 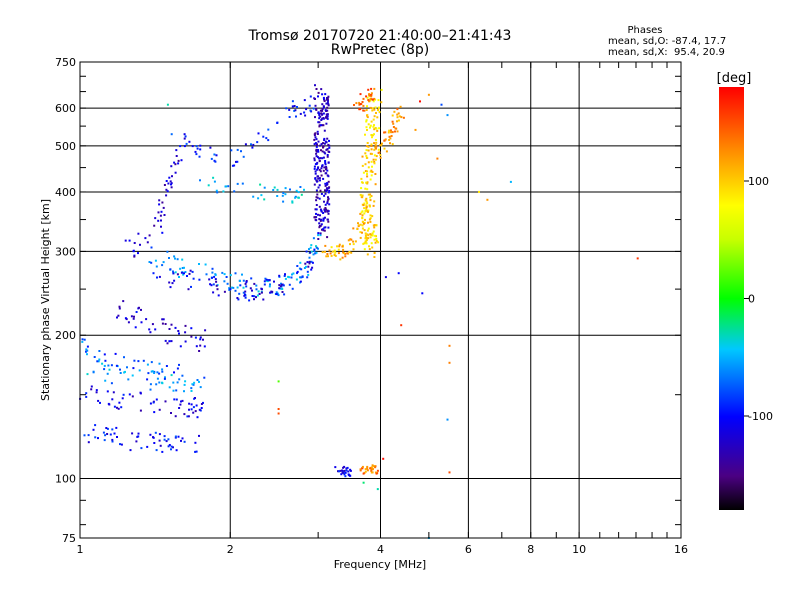 What do you see at coordinates (760, 416) in the screenshot?
I see `colorbar-tick-label: -100` at bounding box center [760, 416].